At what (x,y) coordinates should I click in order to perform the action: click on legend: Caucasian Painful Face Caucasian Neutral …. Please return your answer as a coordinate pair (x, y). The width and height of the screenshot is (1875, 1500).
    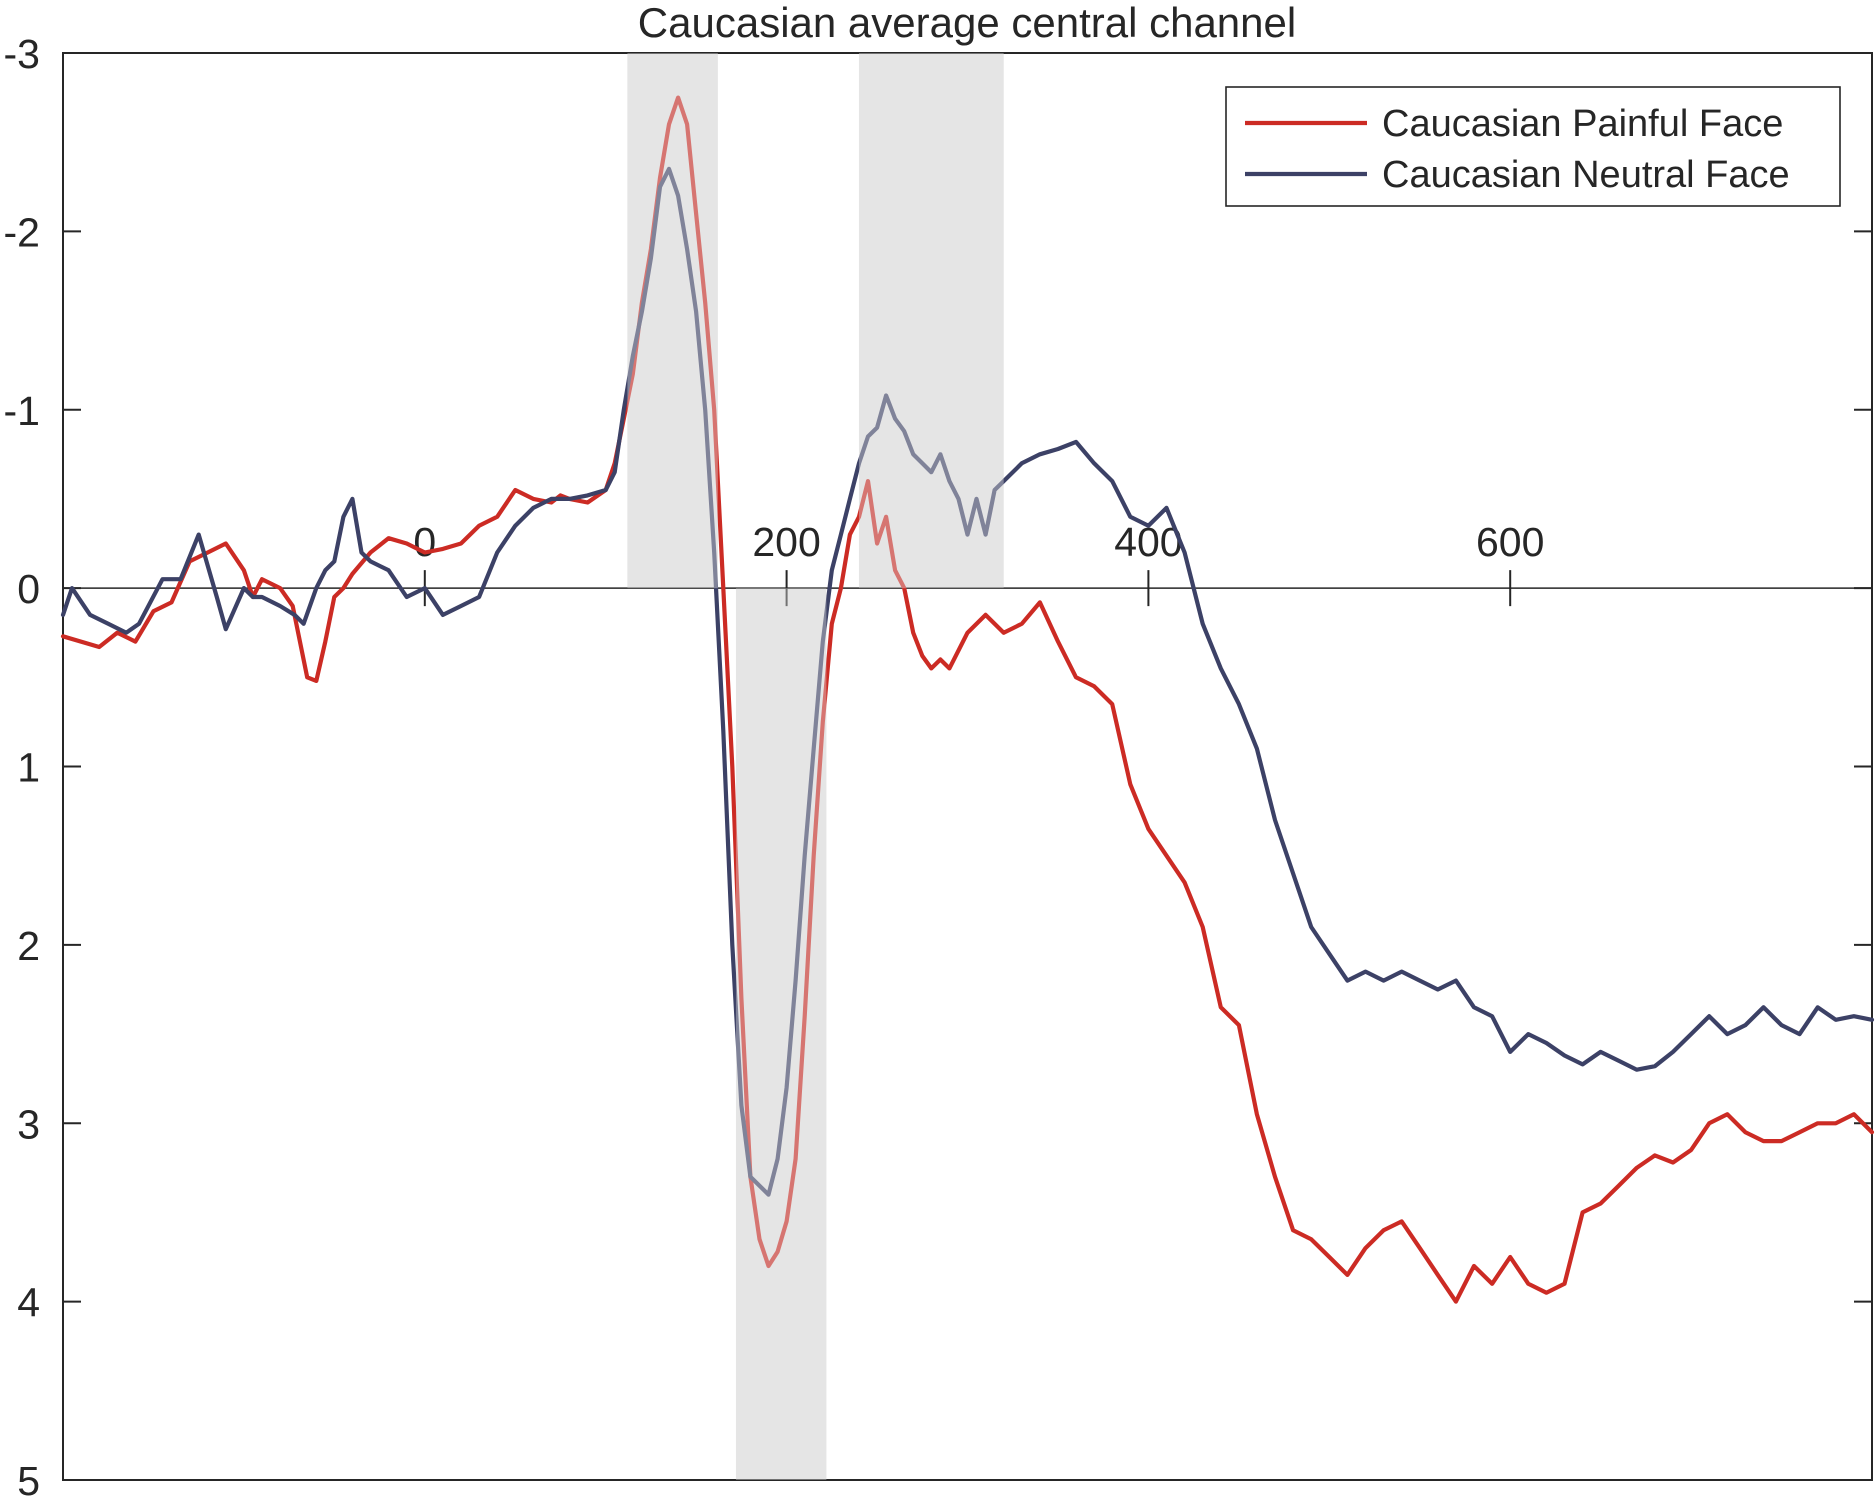
    Looking at the image, I should click on (1533, 146).